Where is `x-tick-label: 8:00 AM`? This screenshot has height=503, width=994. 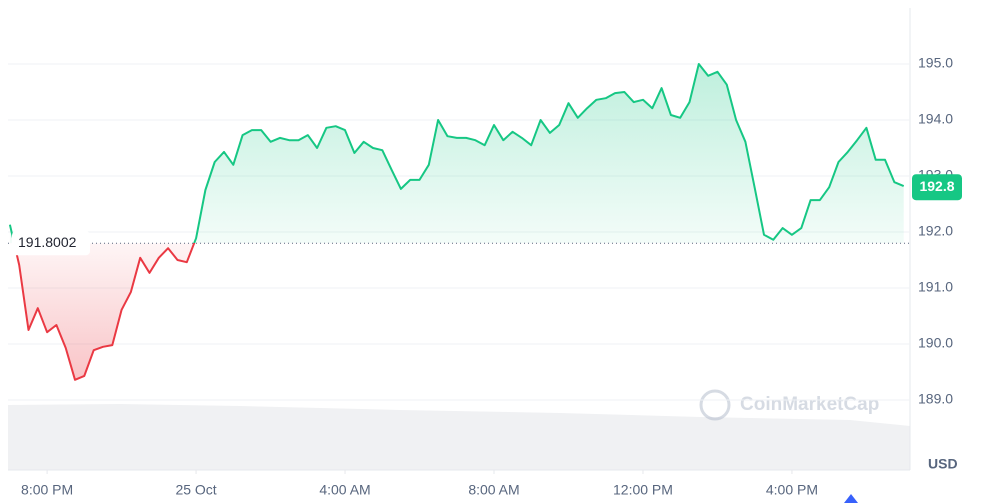
x-tick-label: 8:00 AM is located at coordinates (493, 490).